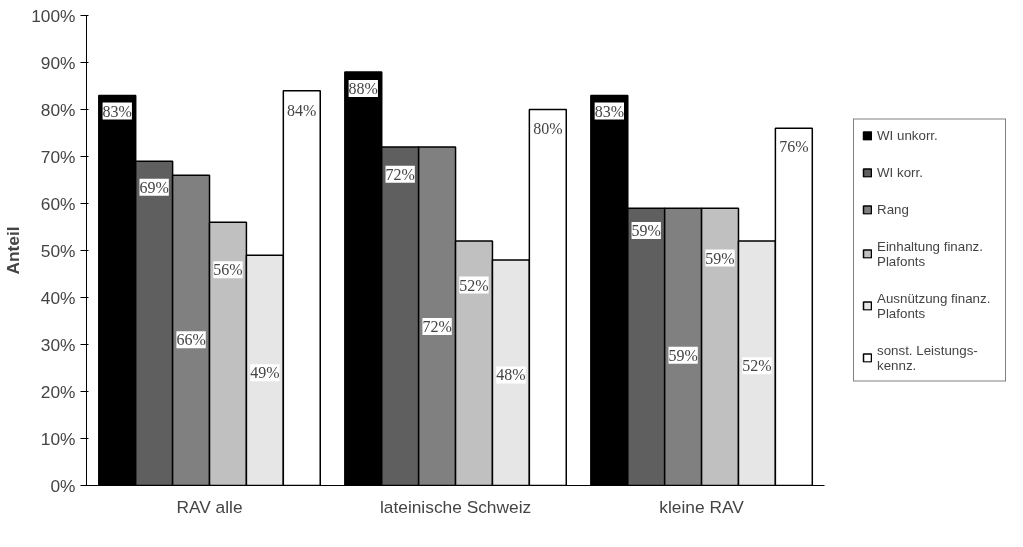 This screenshot has height=547, width=1023. I want to click on y-axis-title: Anteil, so click(13, 250).